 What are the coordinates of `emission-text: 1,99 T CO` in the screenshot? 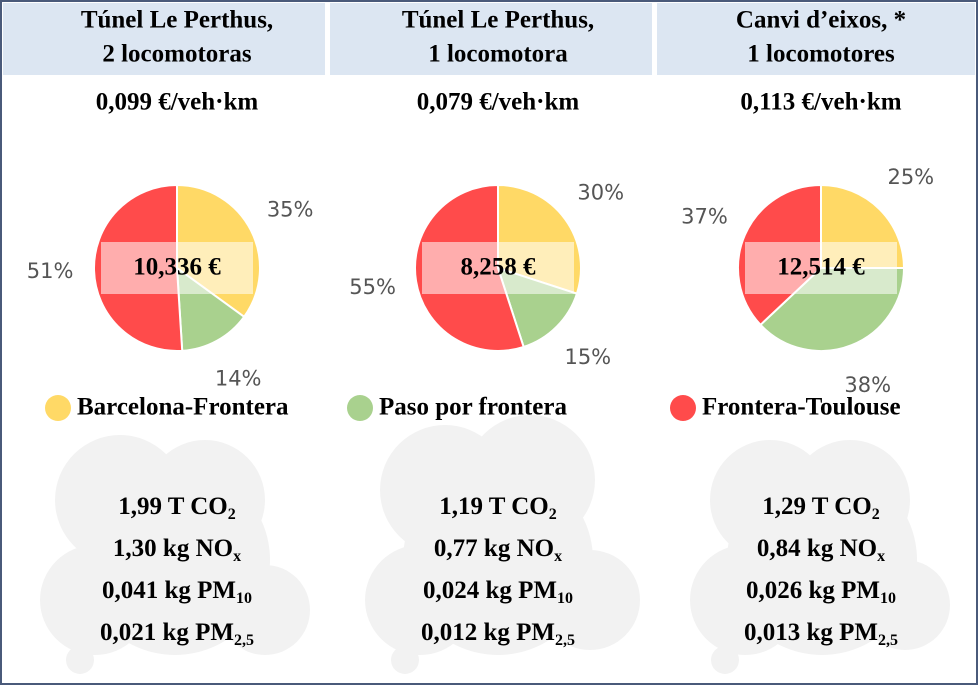 It's located at (173, 506).